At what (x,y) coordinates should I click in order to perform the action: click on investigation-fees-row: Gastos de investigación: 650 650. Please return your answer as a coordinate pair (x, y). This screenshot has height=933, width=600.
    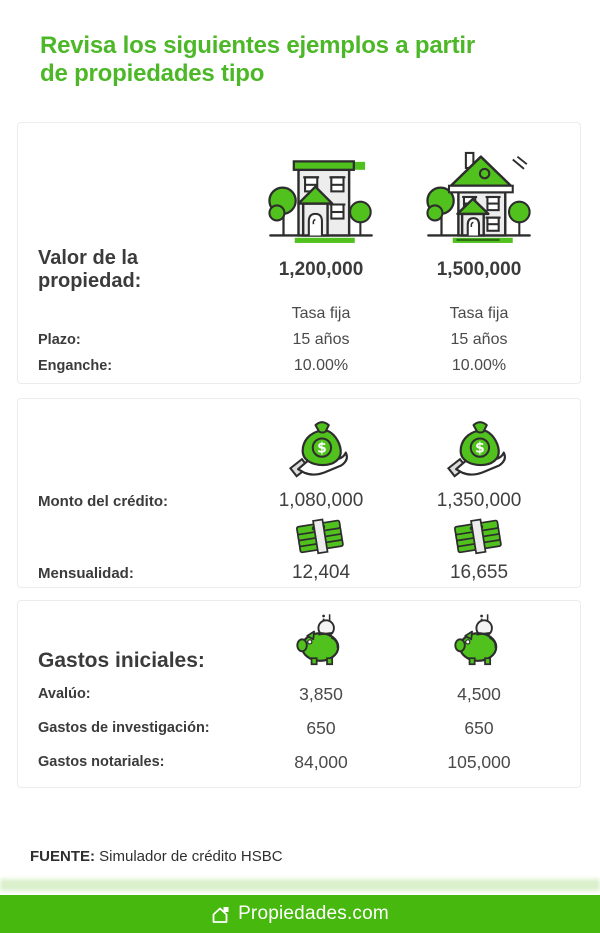
    Looking at the image, I should click on (299, 728).